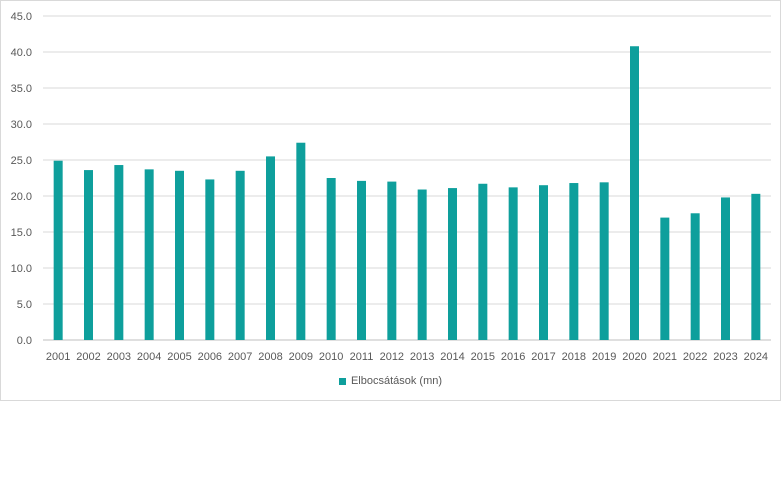 The image size is (781, 494). What do you see at coordinates (396, 381) in the screenshot?
I see `legend-label: Elbocsátások (mn)` at bounding box center [396, 381].